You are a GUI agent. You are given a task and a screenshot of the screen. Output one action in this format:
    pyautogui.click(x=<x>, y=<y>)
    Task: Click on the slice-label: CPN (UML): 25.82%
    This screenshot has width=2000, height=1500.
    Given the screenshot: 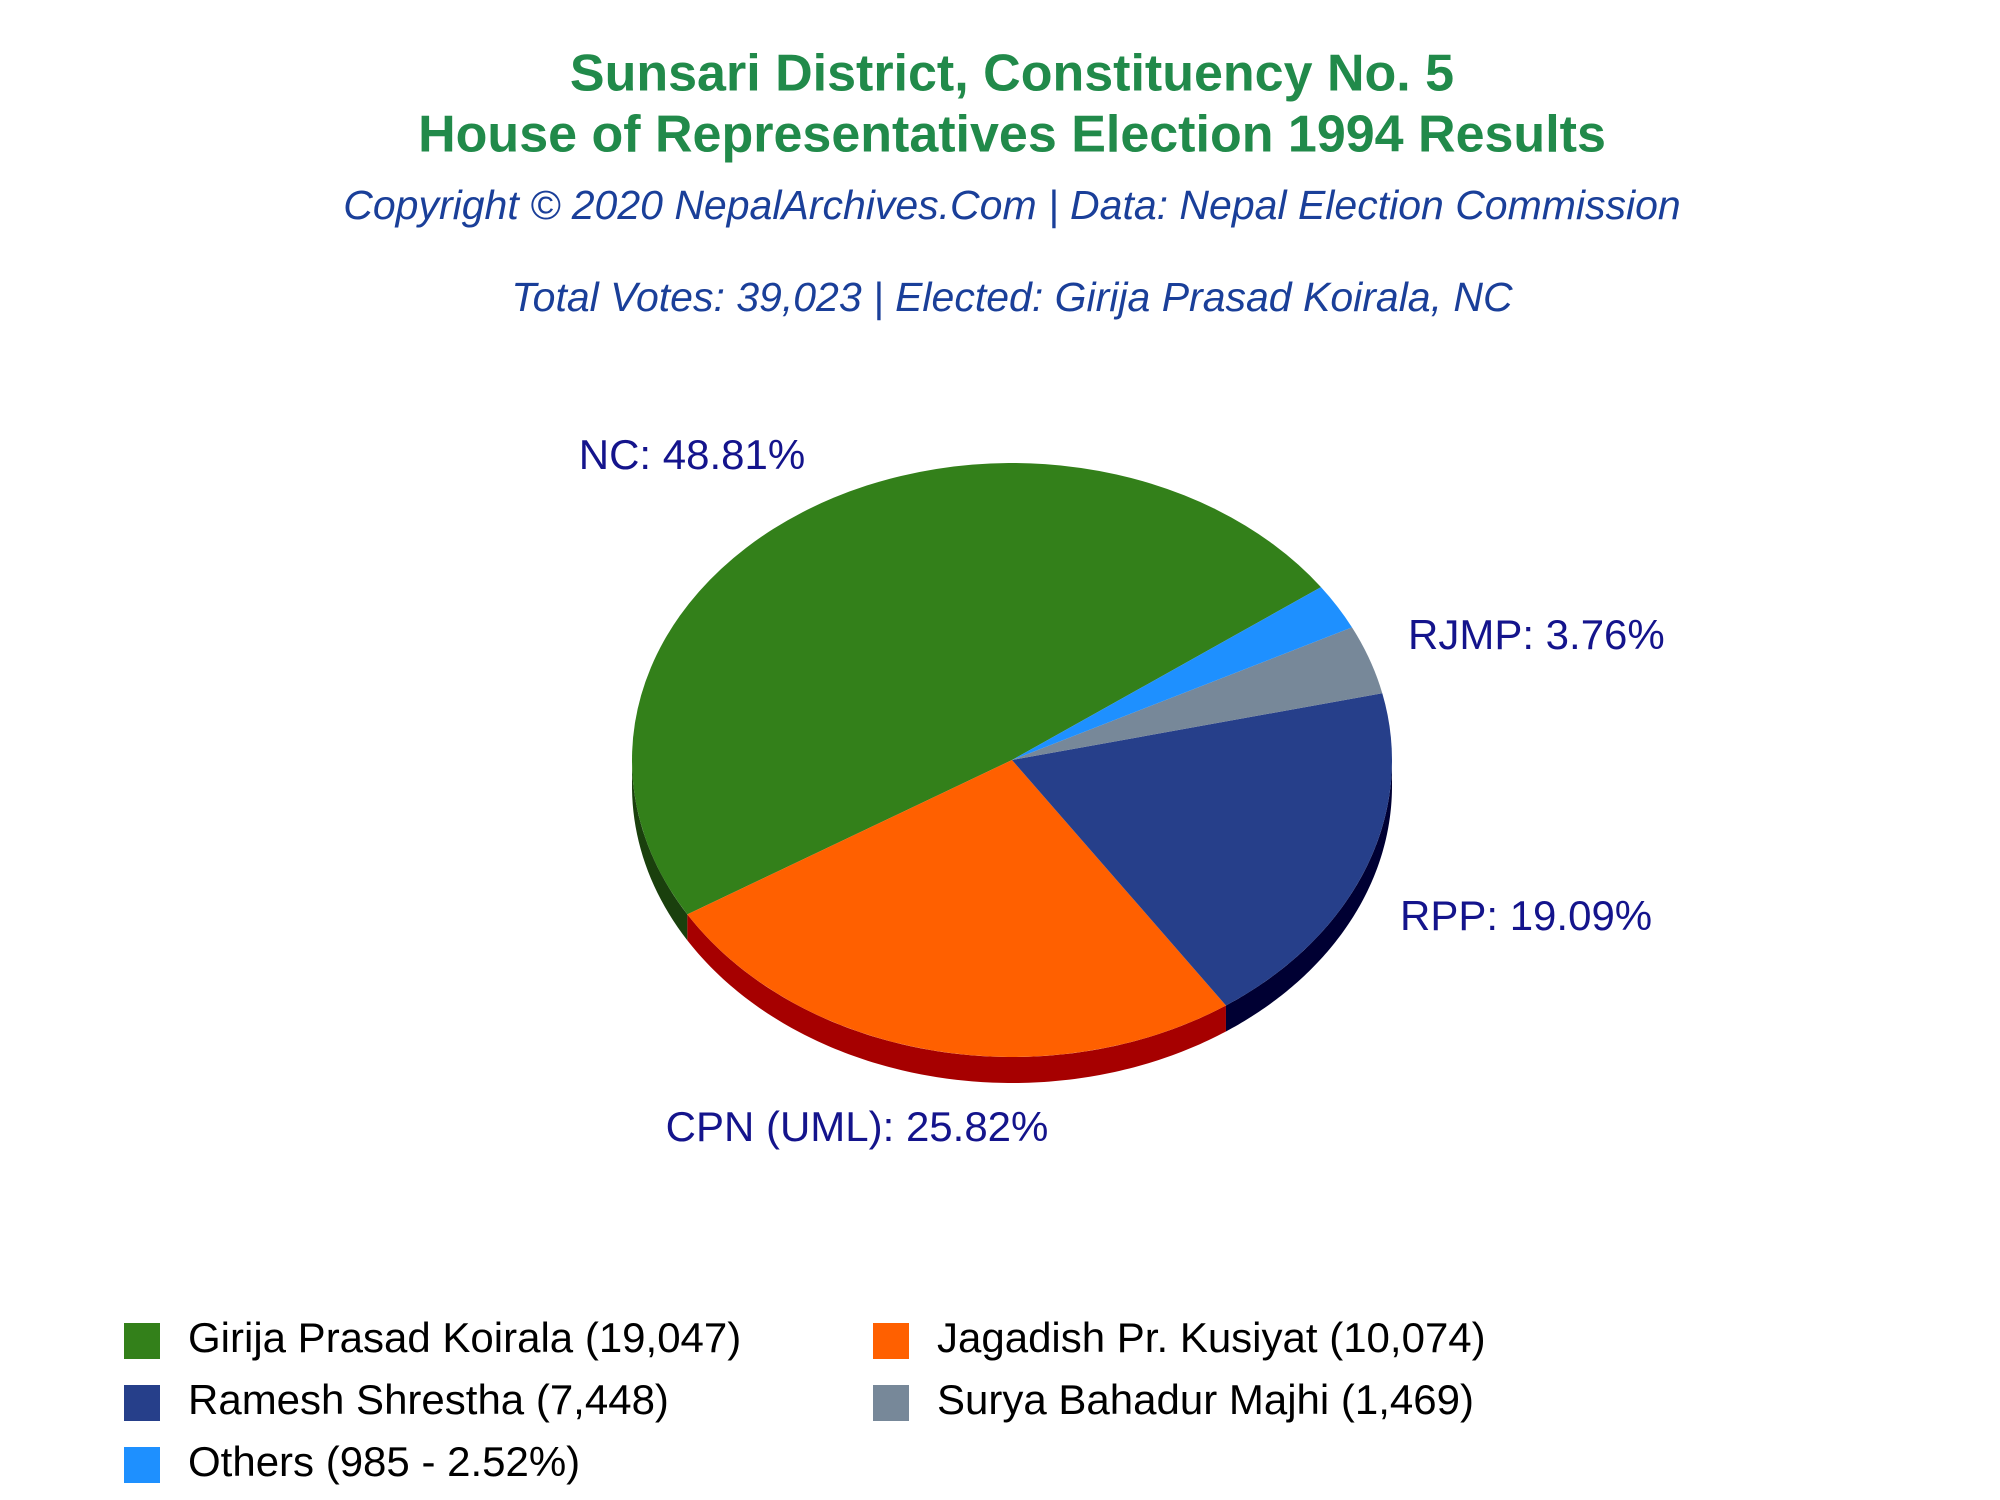 What is the action you would take?
    pyautogui.click(x=857, y=1126)
    